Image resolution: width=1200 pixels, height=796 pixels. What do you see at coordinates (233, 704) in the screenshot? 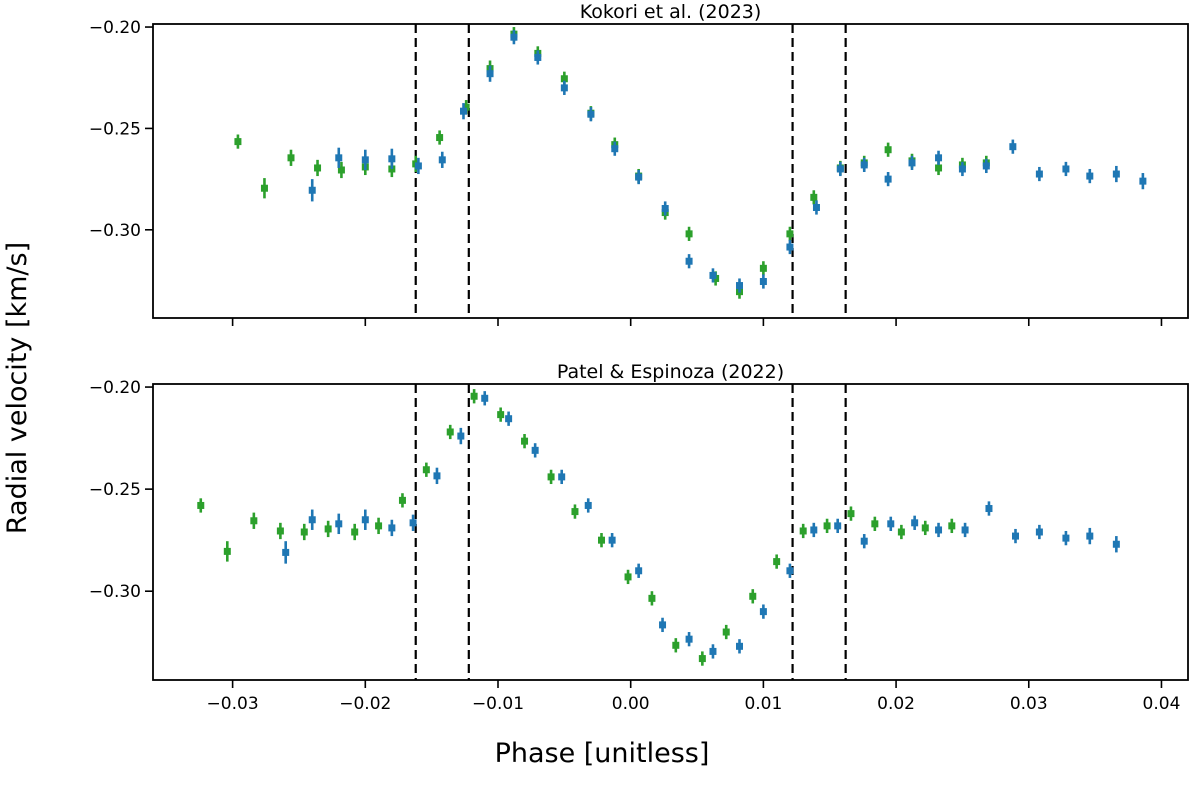
I see `x-tick-label: −0.03` at bounding box center [233, 704].